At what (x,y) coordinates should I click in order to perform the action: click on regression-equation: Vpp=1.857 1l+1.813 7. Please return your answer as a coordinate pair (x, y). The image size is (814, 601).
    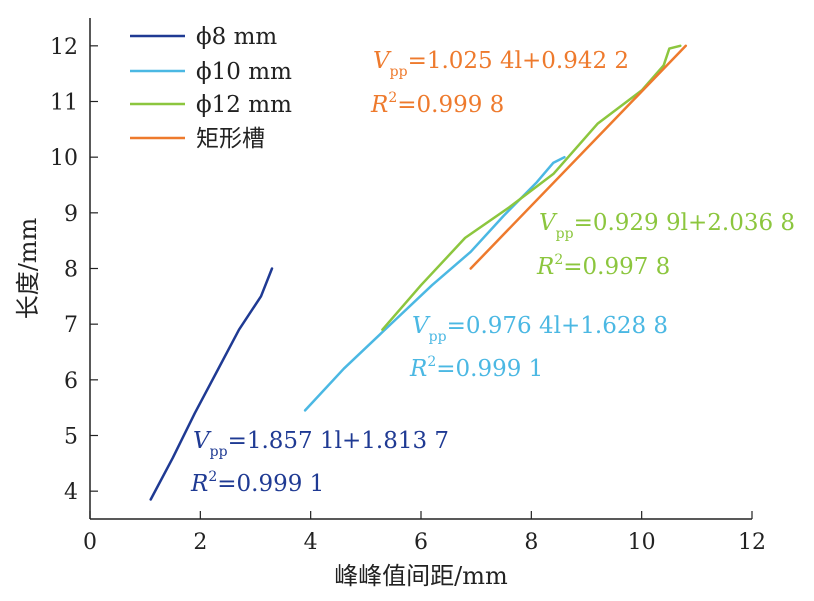
    Looking at the image, I should click on (321, 444).